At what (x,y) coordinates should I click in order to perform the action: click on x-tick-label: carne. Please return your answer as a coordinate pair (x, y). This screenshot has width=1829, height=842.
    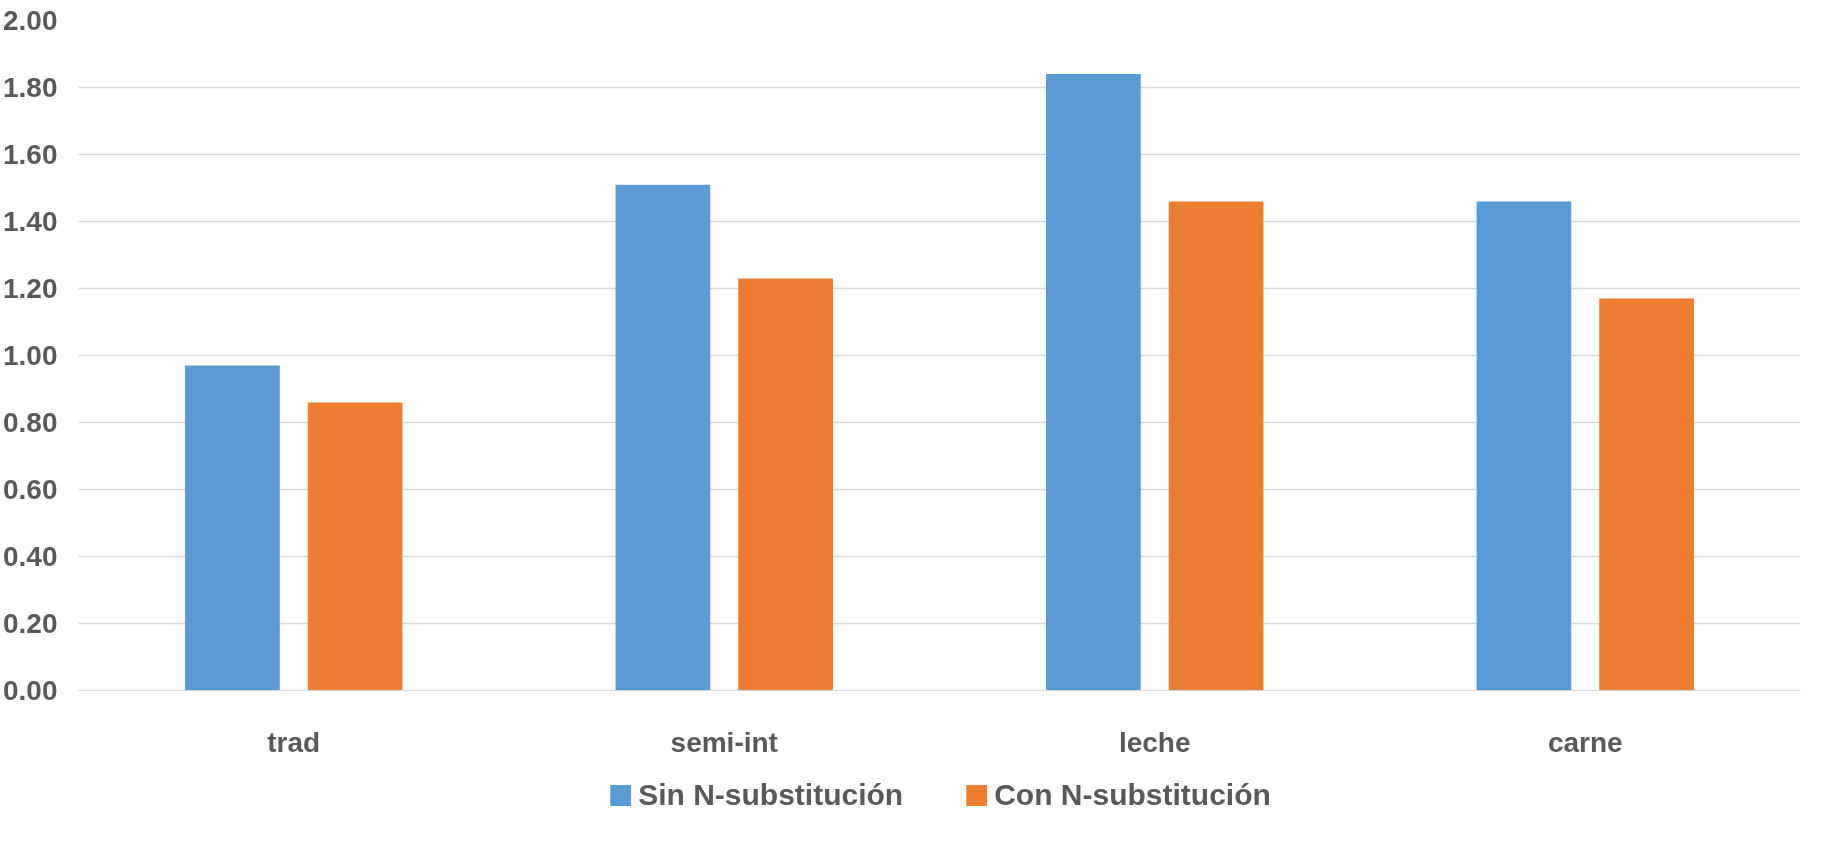
    Looking at the image, I should click on (1585, 742).